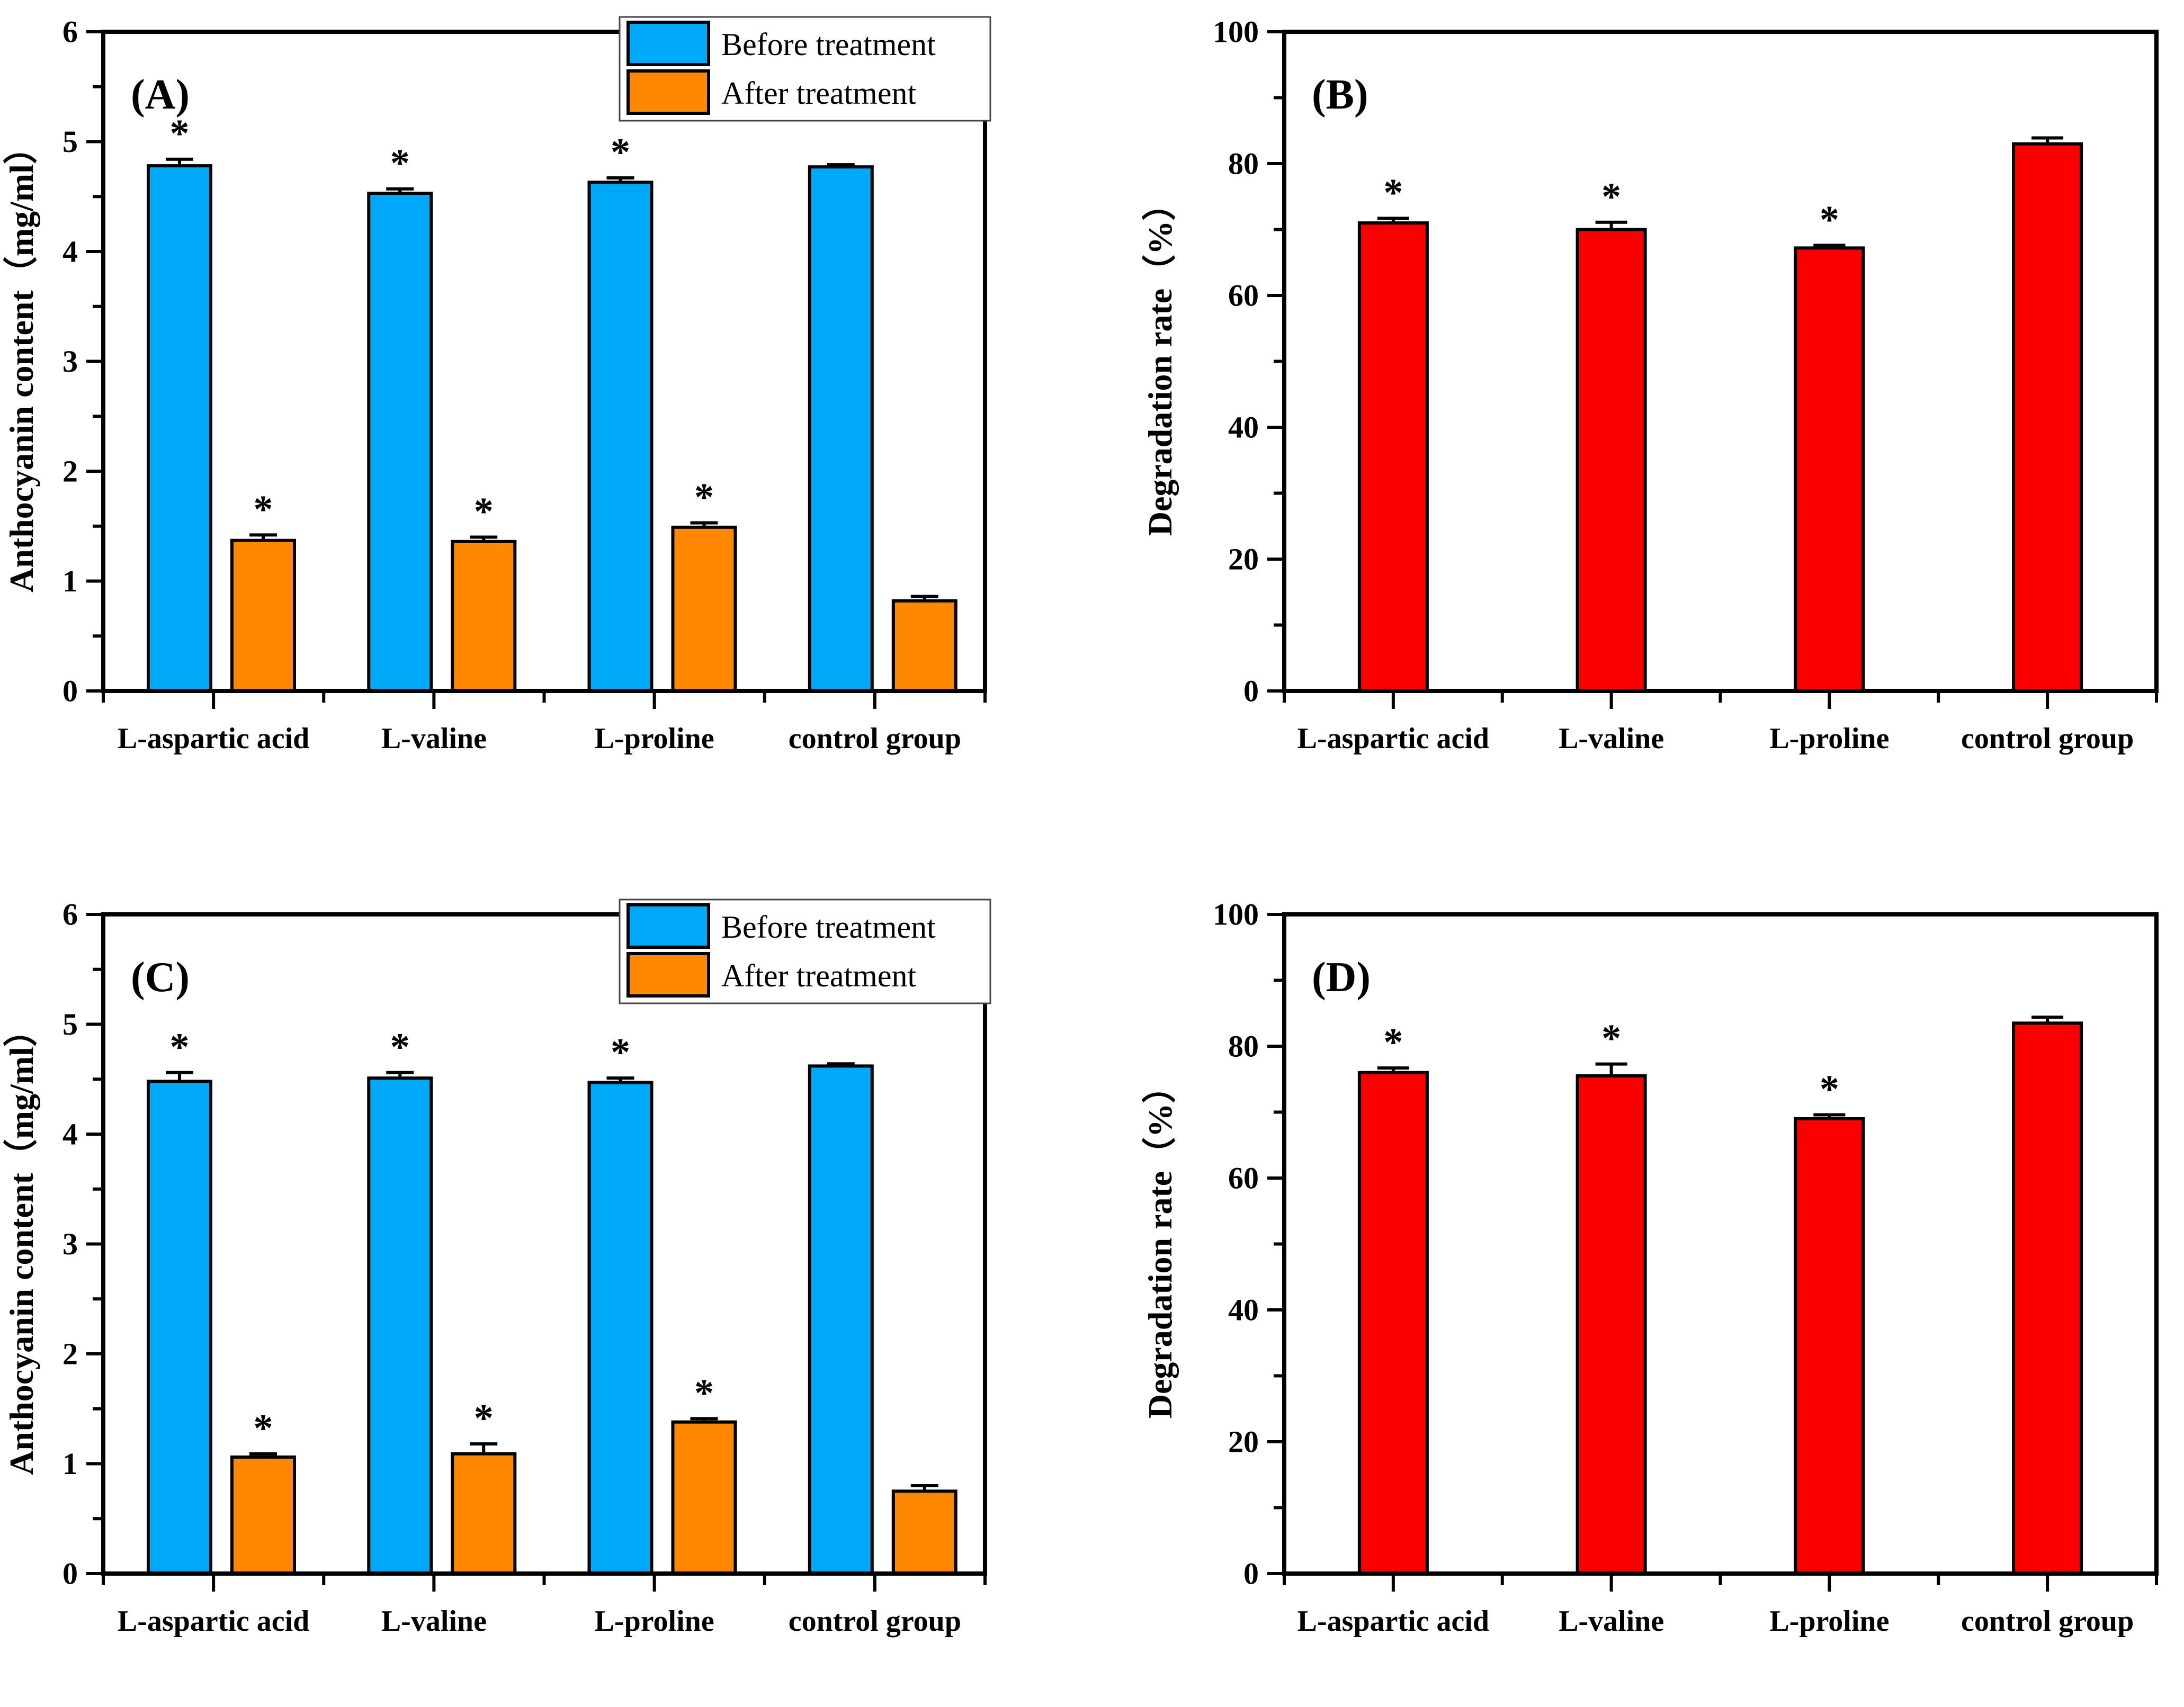 The height and width of the screenshot is (1707, 2184). What do you see at coordinates (1243, 1046) in the screenshot?
I see `ytick-label-80: 80` at bounding box center [1243, 1046].